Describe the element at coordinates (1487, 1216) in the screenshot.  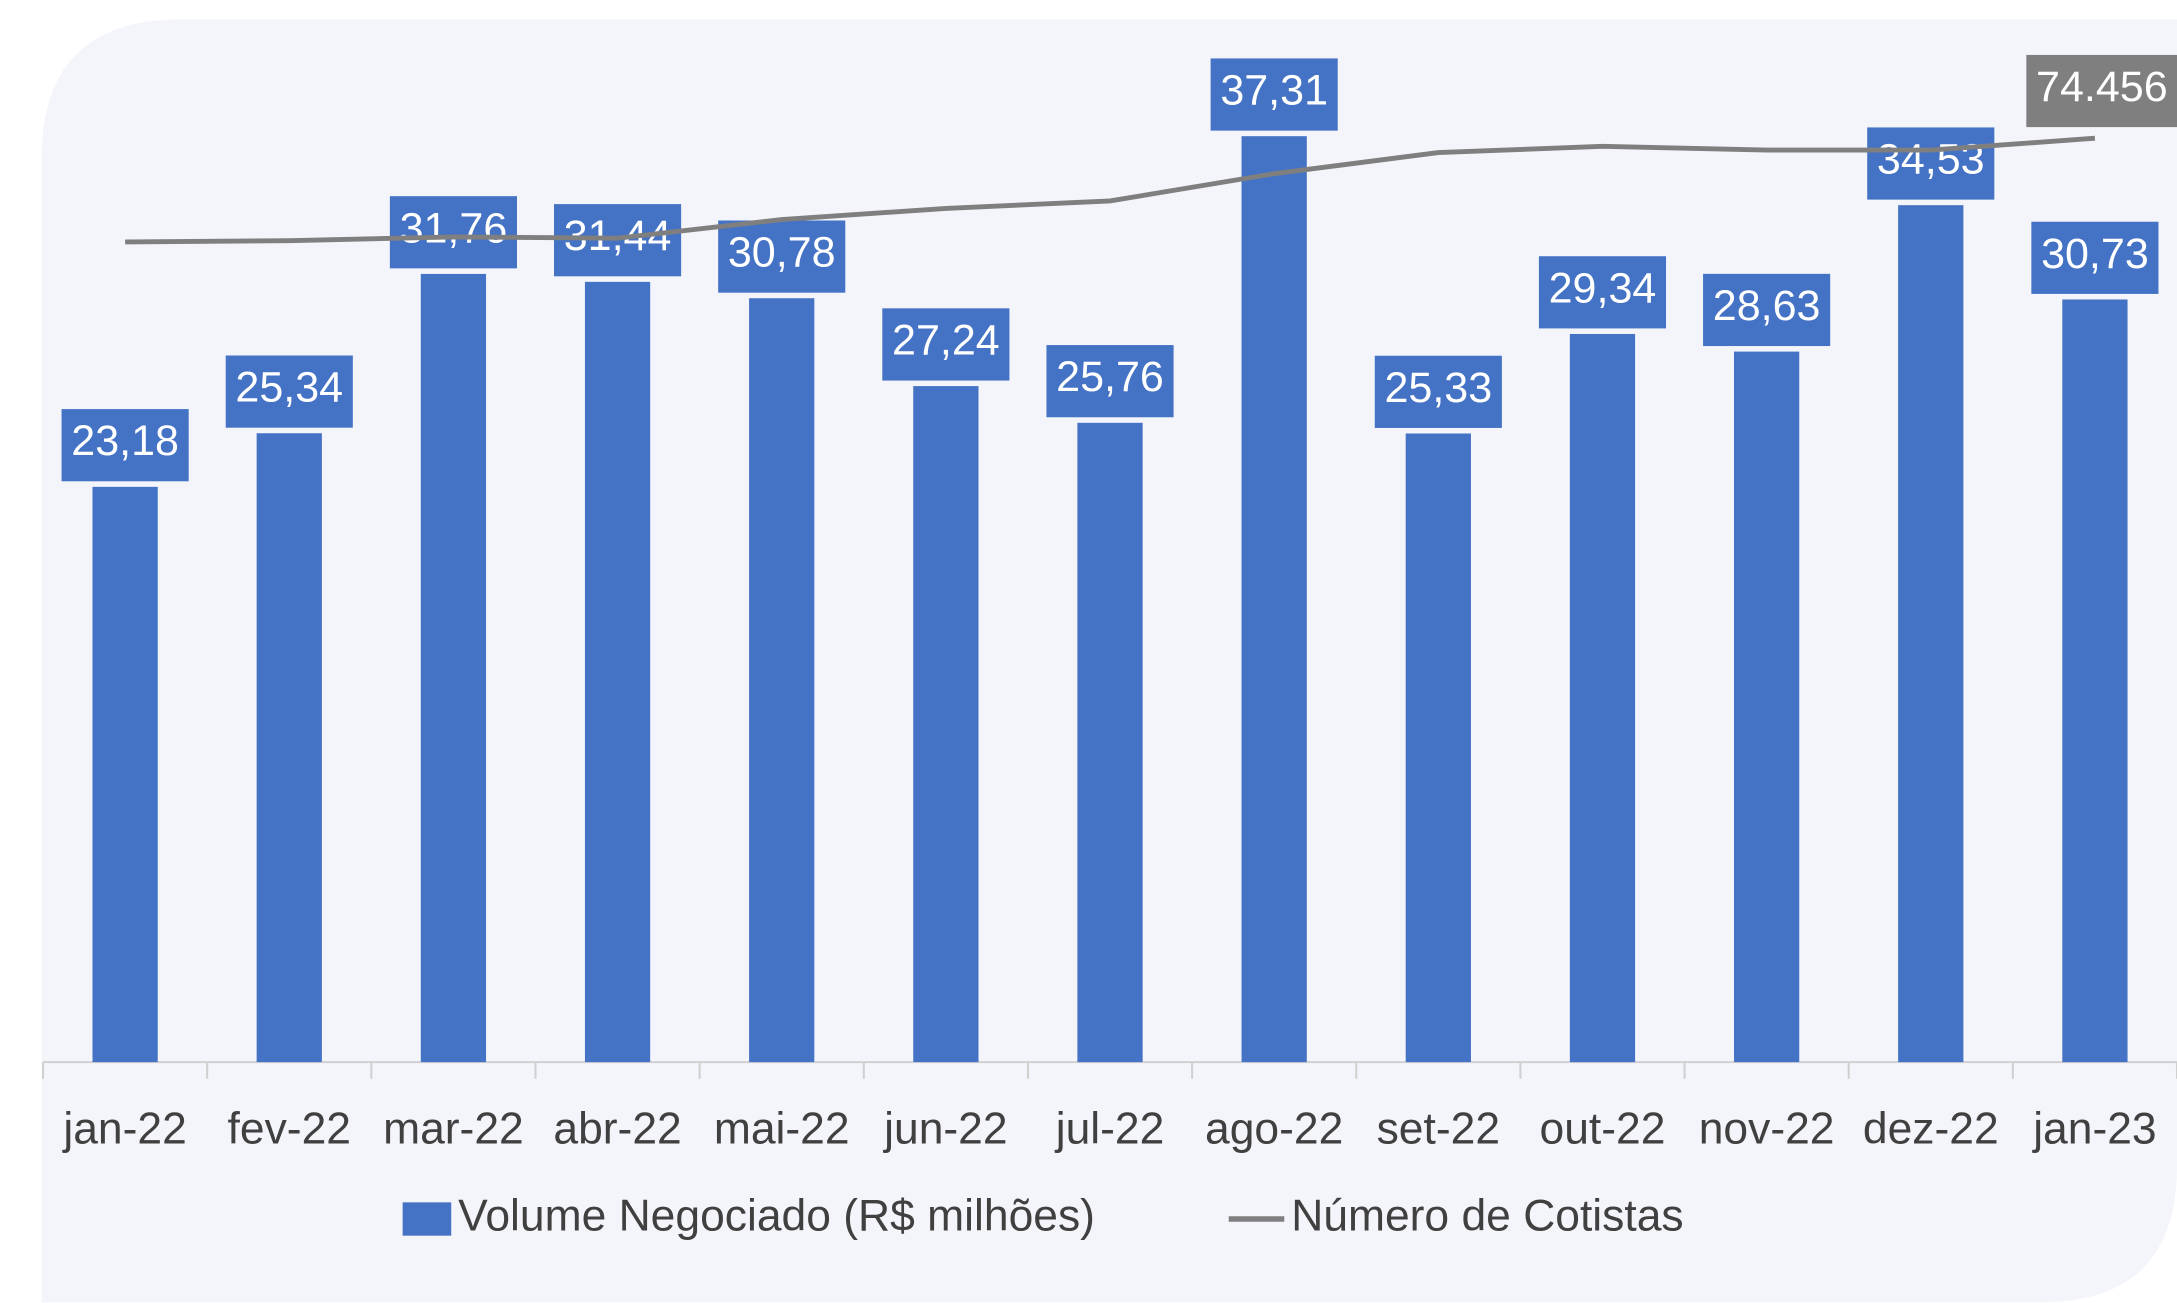
I see `legend-label: Número de Cotistas` at that location.